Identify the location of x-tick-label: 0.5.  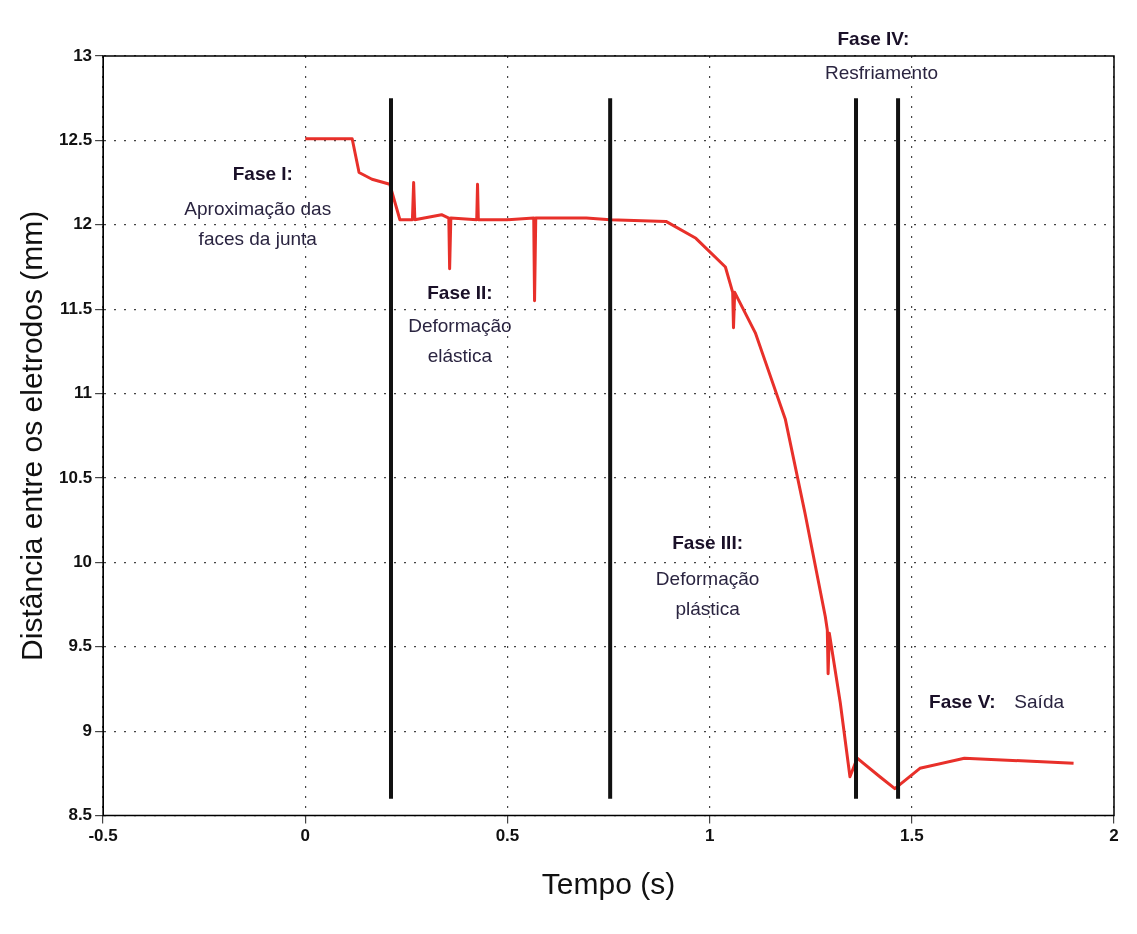
(507, 836).